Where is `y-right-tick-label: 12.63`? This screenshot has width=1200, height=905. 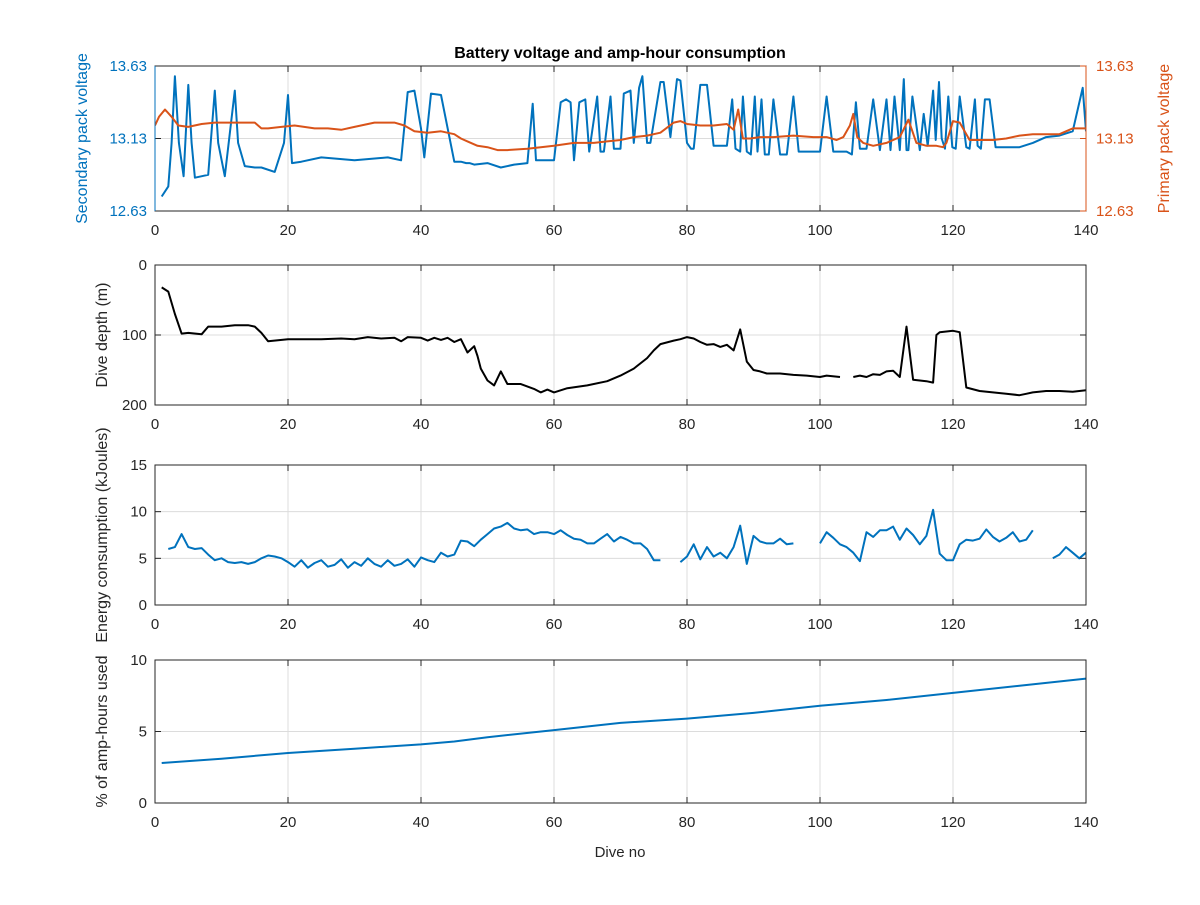
y-right-tick-label: 12.63 is located at coordinates (1115, 211).